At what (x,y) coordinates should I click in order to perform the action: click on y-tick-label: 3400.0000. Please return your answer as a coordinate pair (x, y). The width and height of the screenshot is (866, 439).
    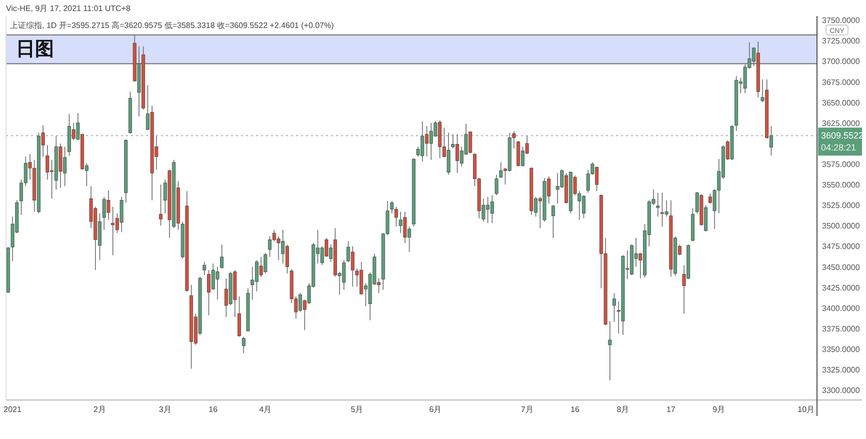
    Looking at the image, I should click on (841, 308).